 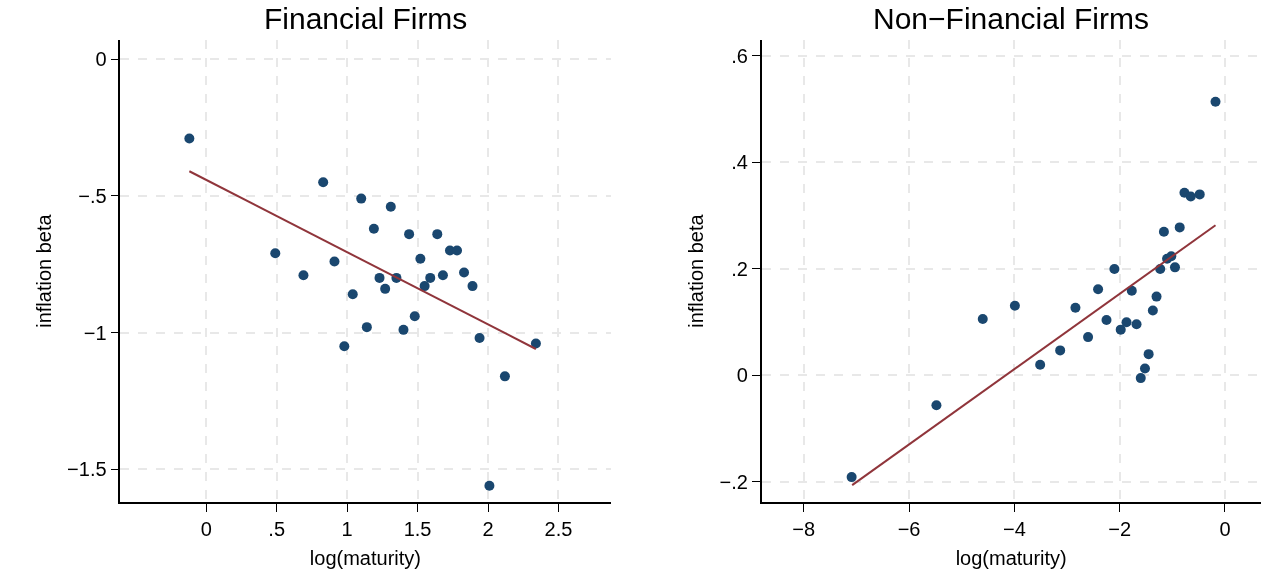 What do you see at coordinates (1011, 18) in the screenshot?
I see `chart-title: Non−Financial Firms` at bounding box center [1011, 18].